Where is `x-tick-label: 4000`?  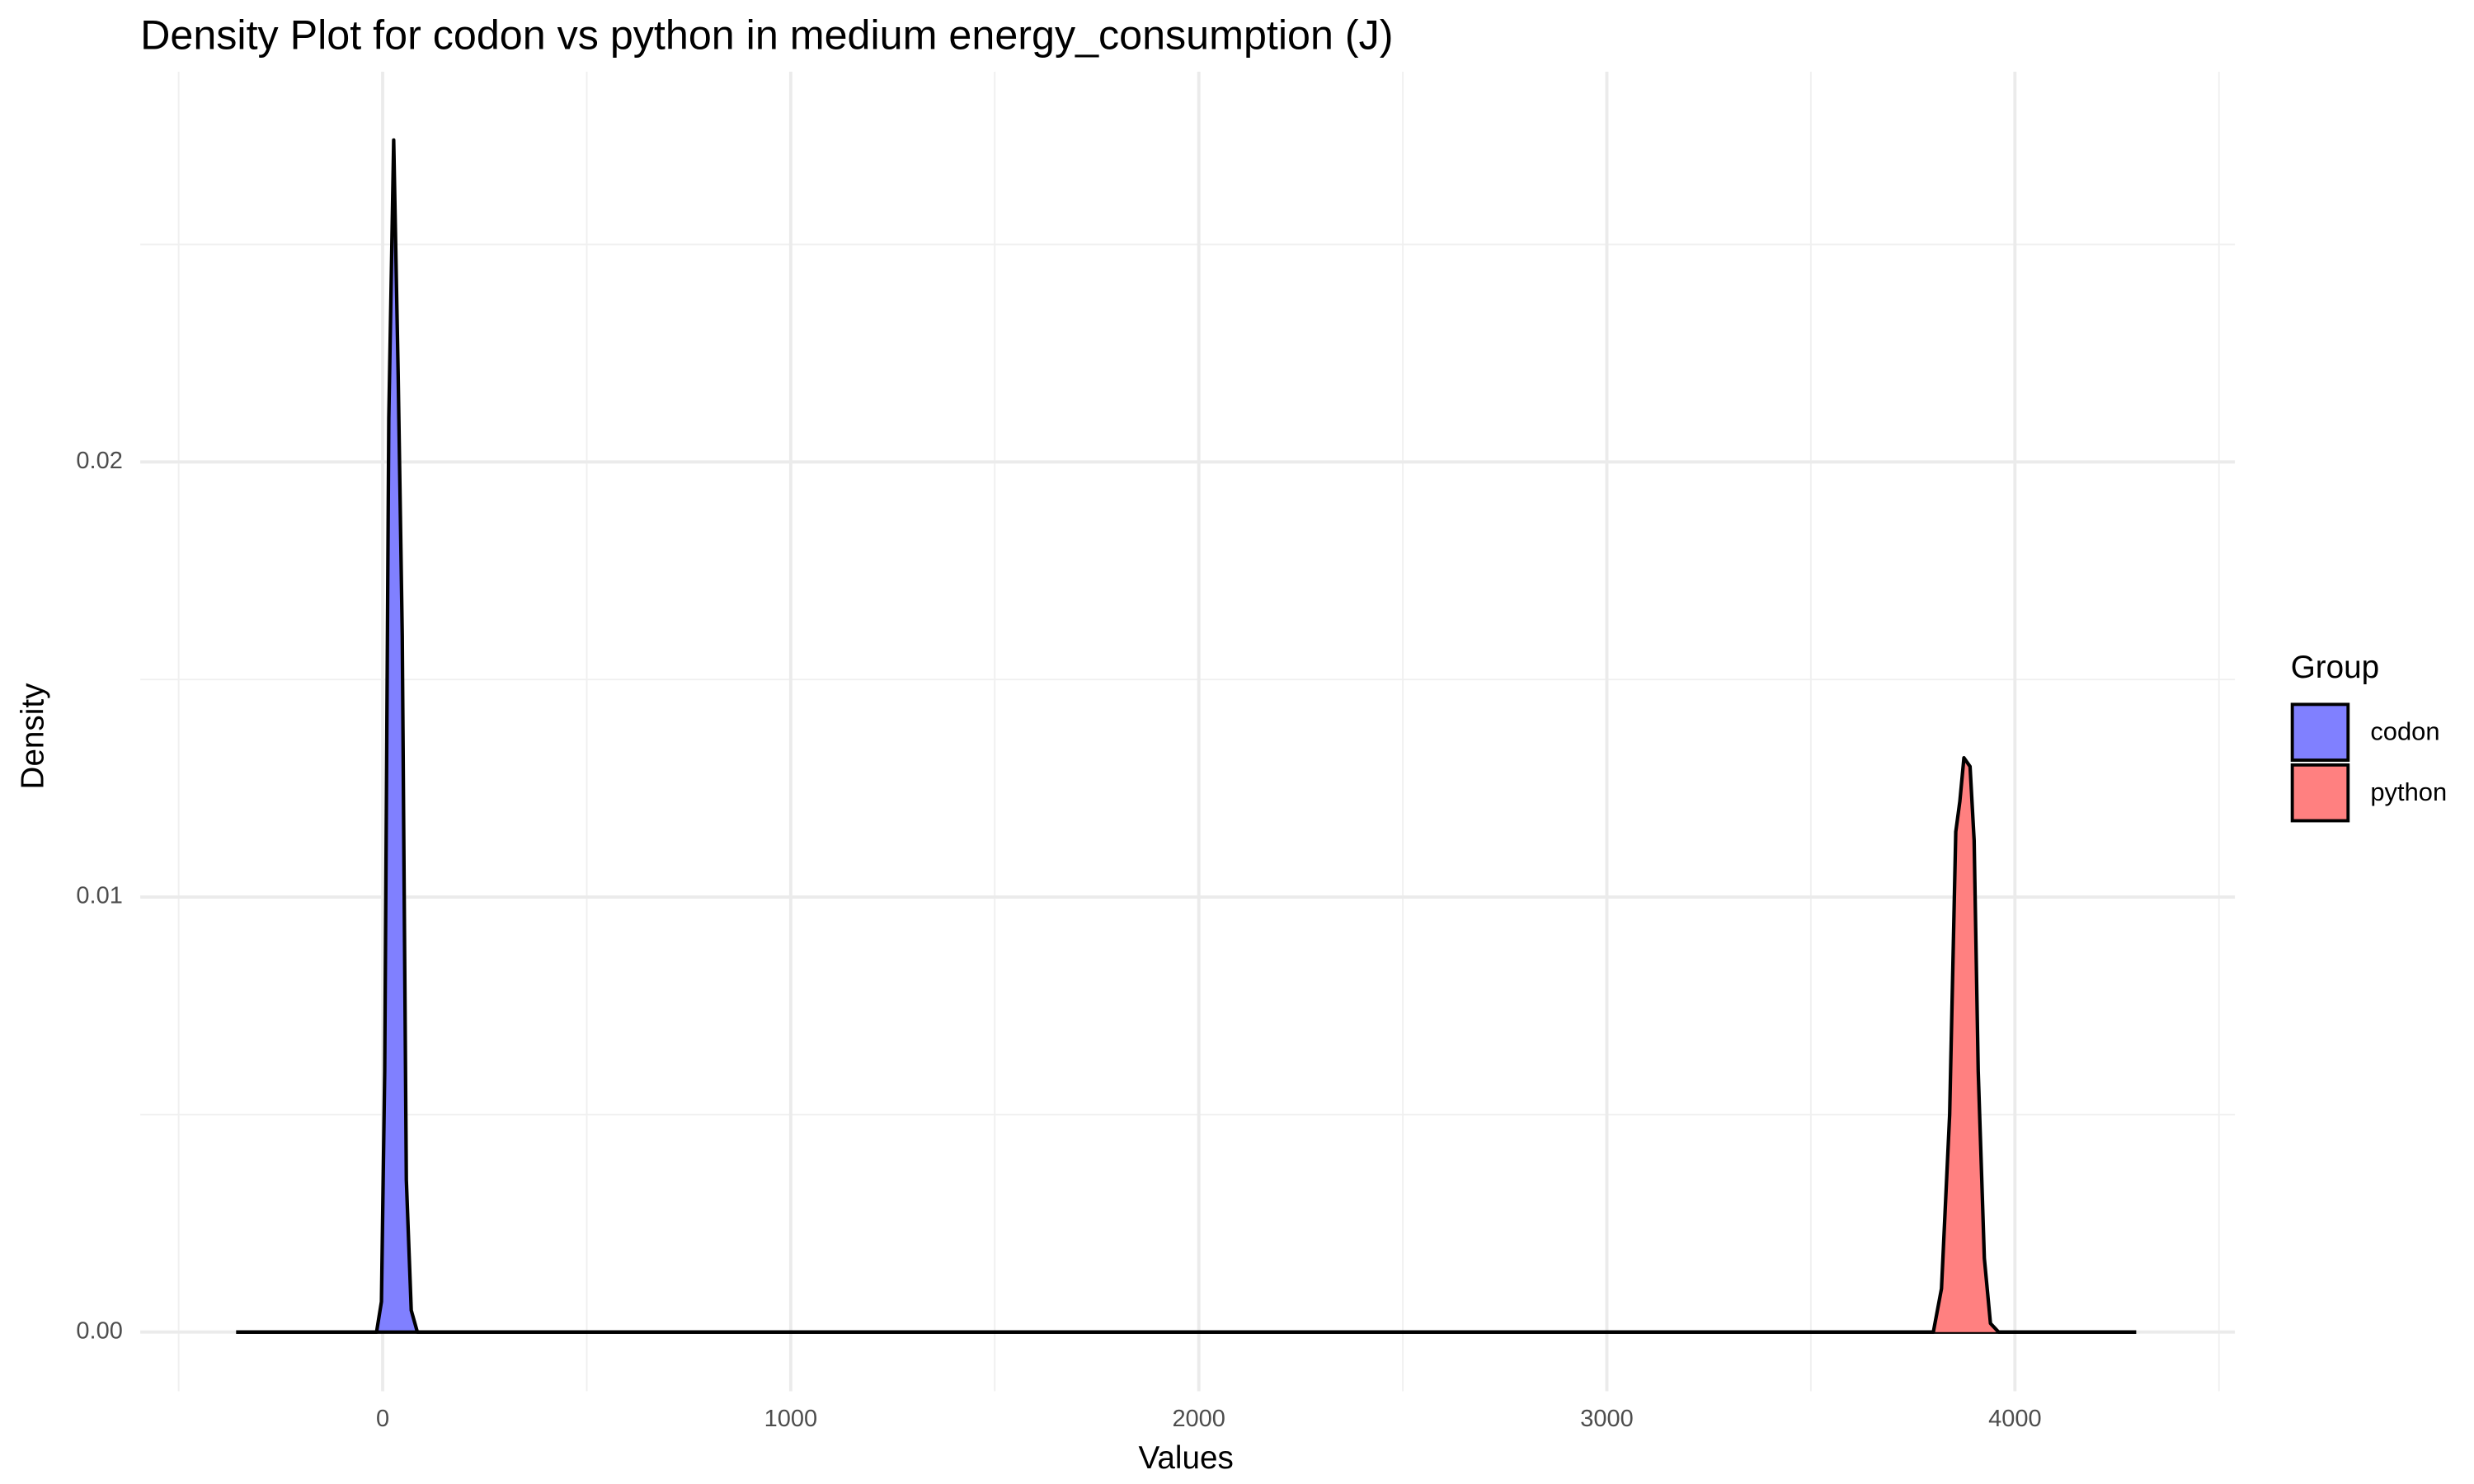 x-tick-label: 4000 is located at coordinates (2014, 1419).